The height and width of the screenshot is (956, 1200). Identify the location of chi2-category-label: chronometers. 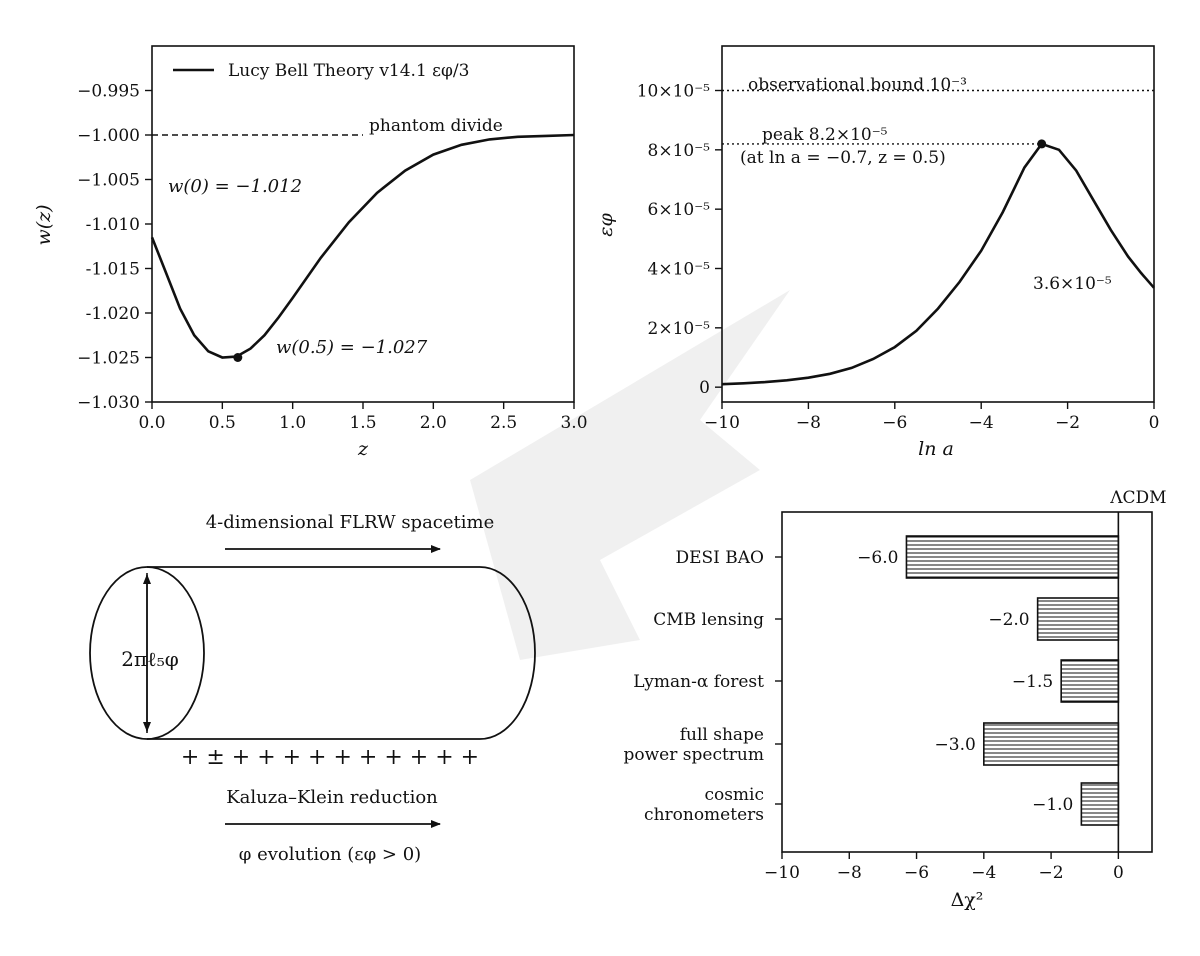
(704, 815).